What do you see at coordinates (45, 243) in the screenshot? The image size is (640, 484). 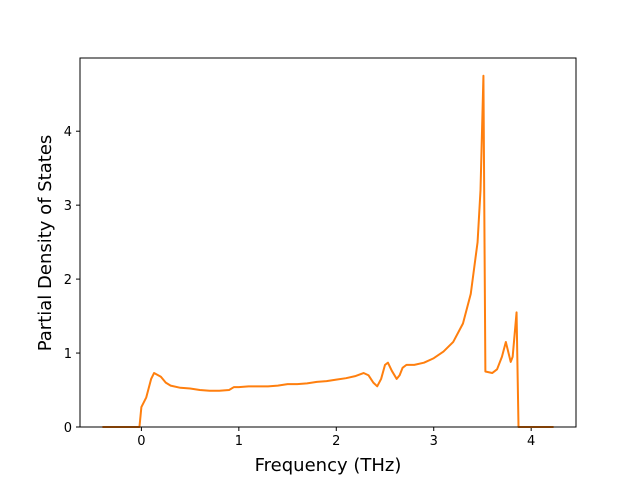 I see `y-axis-label: Partial Density of States` at bounding box center [45, 243].